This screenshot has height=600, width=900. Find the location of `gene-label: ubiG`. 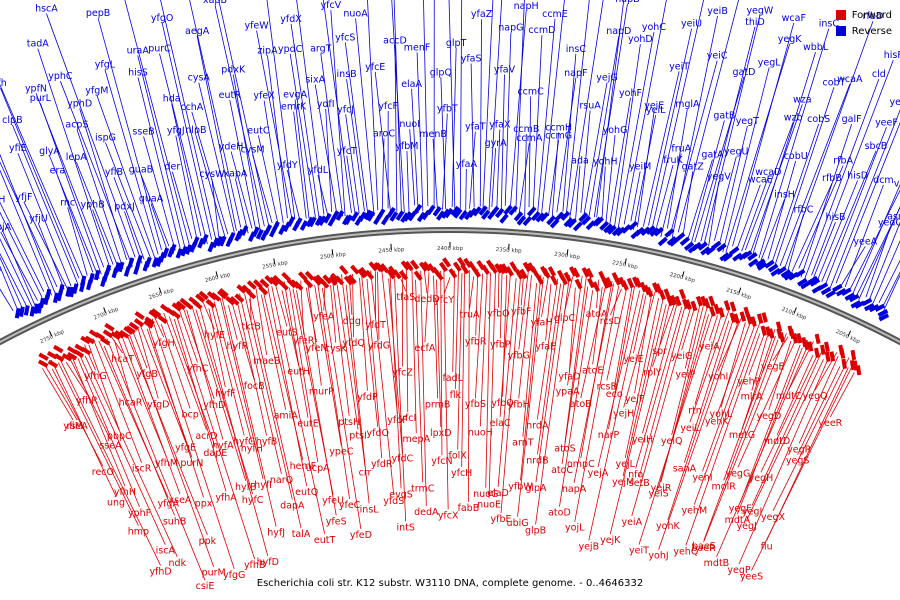

gene-label: ubiG is located at coordinates (518, 523).